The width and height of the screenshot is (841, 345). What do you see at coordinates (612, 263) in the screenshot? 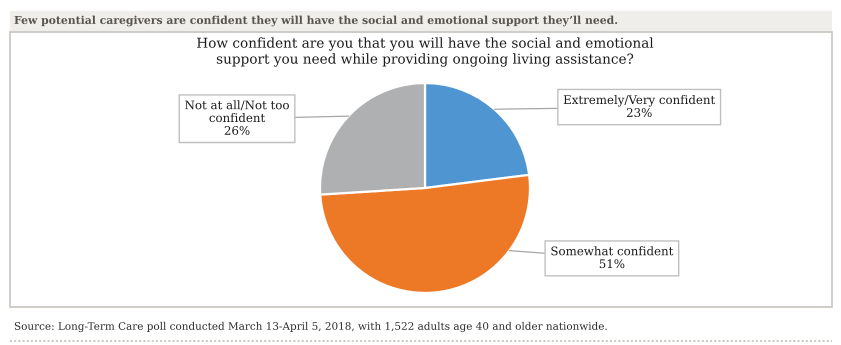
I see `data-label: 51%` at bounding box center [612, 263].